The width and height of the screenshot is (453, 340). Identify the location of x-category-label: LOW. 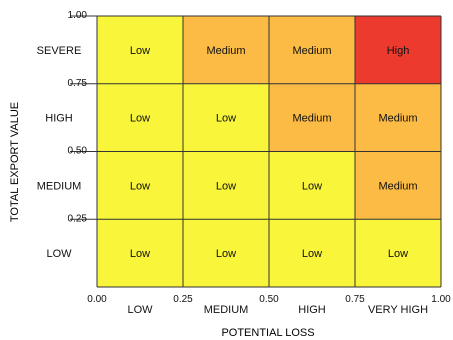
(140, 310).